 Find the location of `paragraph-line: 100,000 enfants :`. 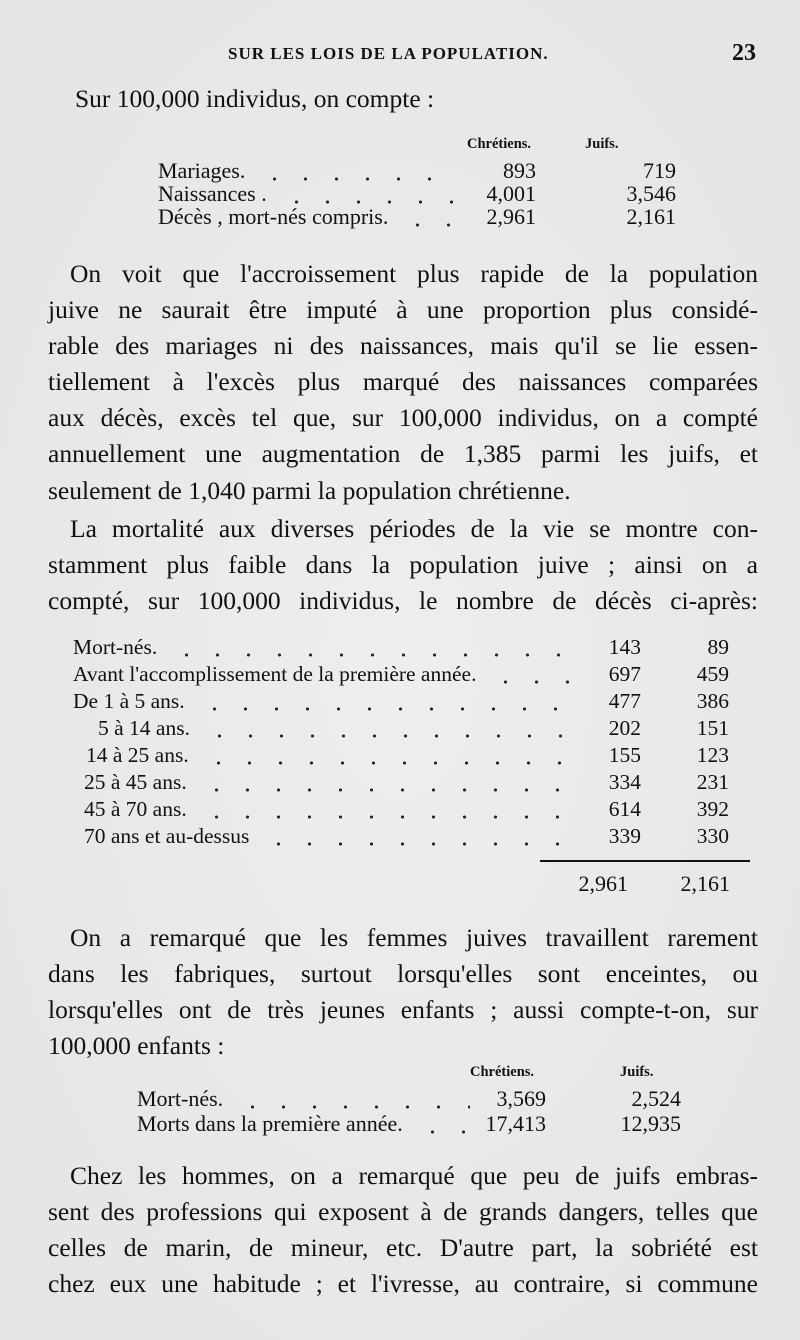

paragraph-line: 100,000 enfants : is located at coordinates (136, 1045).